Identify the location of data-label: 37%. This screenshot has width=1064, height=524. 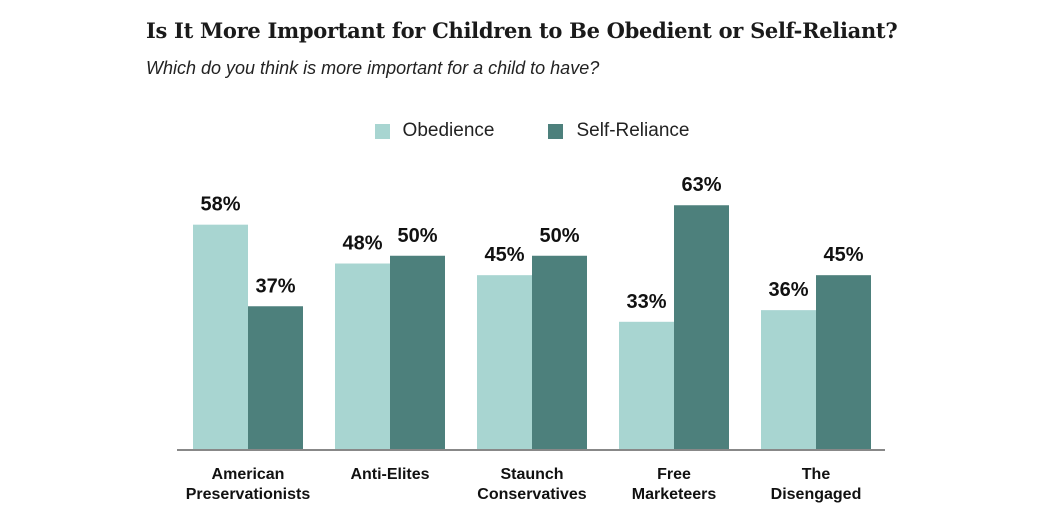
(275, 286).